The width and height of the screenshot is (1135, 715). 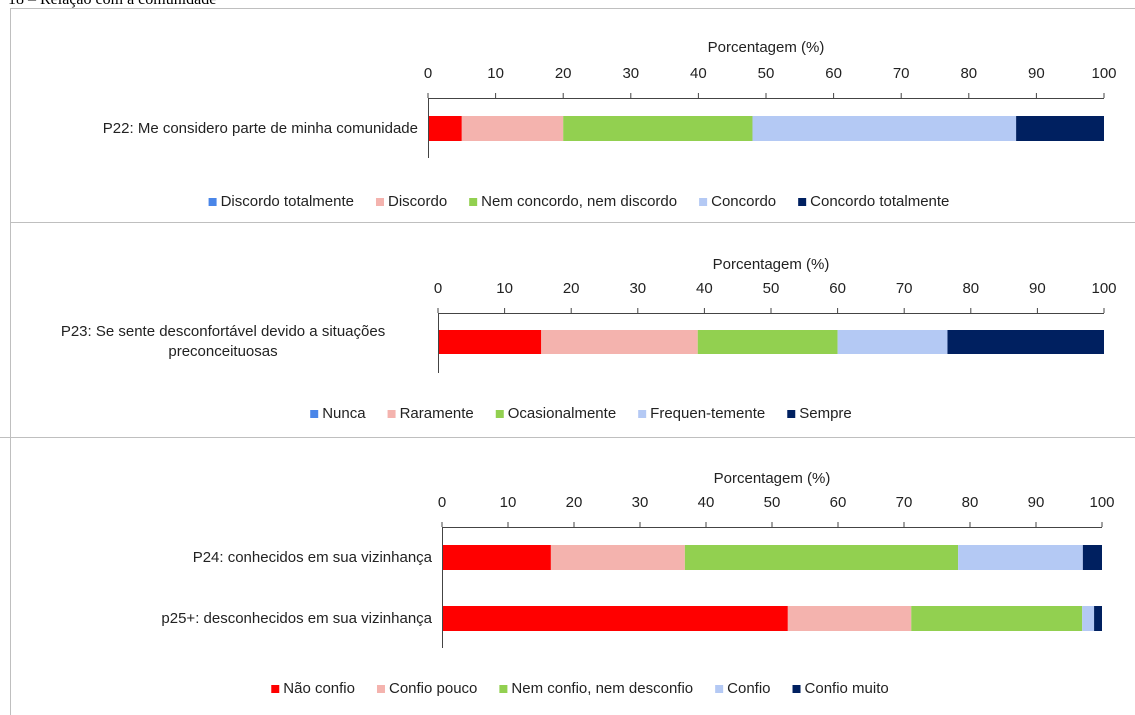 I want to click on legend-item: Não confio, so click(x=313, y=688).